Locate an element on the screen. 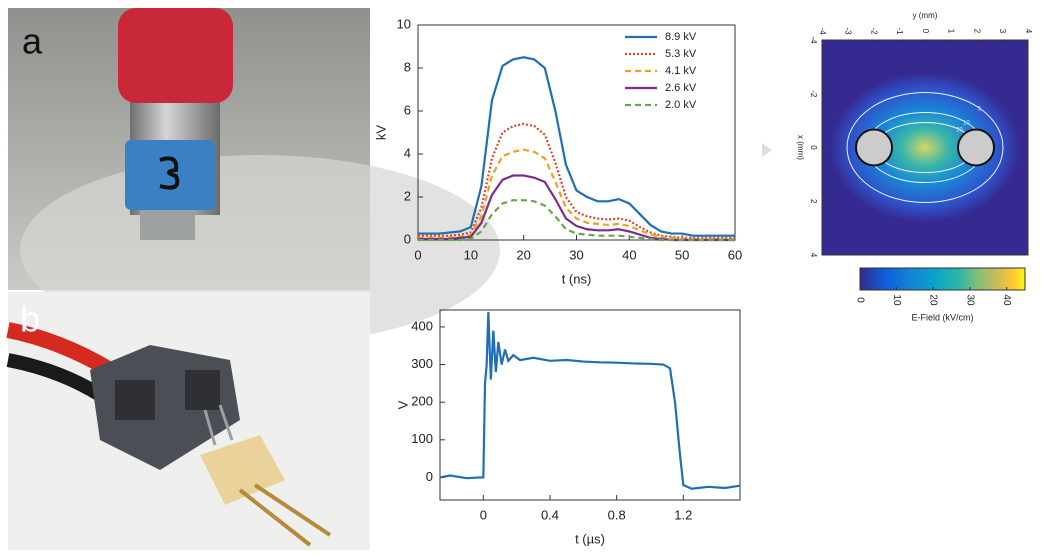 The image size is (1060, 556). plot-frame is located at coordinates (590, 405).